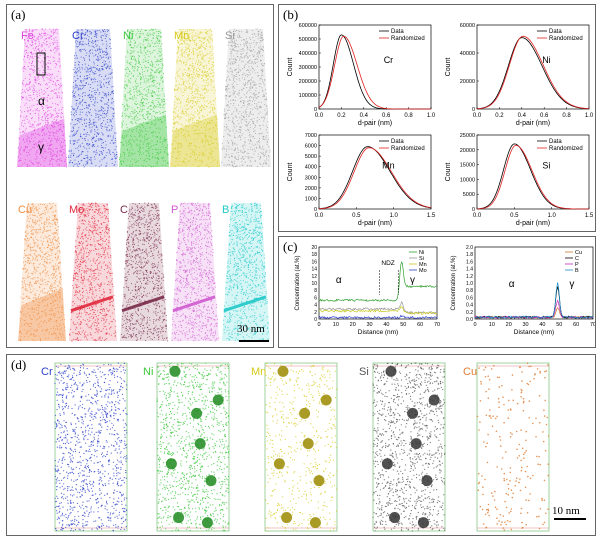 This screenshot has width=600, height=542. Describe the element at coordinates (230, 36) in the screenshot. I see `element-label-si: Si` at that location.